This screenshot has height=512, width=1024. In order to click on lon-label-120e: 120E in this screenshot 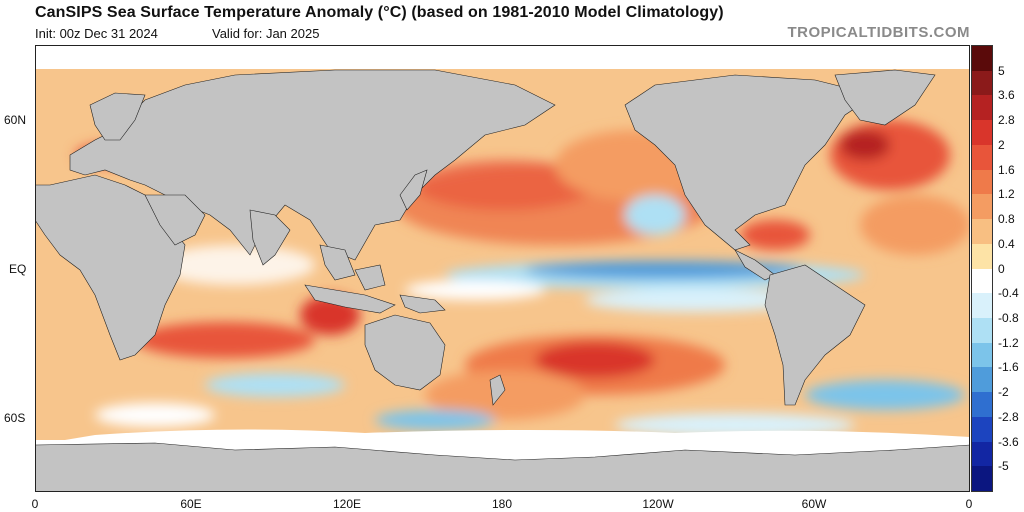, I will do `click(347, 504)`.